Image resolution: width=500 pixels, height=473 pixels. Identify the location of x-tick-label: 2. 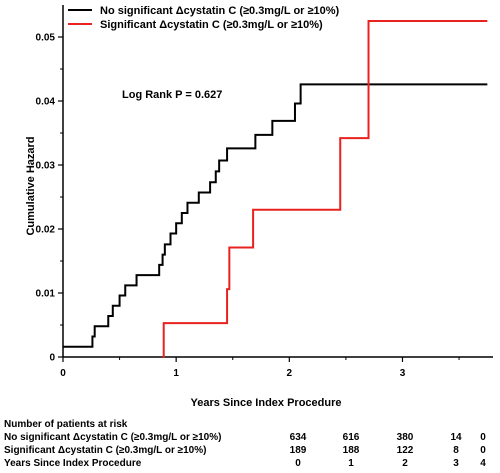
(290, 373).